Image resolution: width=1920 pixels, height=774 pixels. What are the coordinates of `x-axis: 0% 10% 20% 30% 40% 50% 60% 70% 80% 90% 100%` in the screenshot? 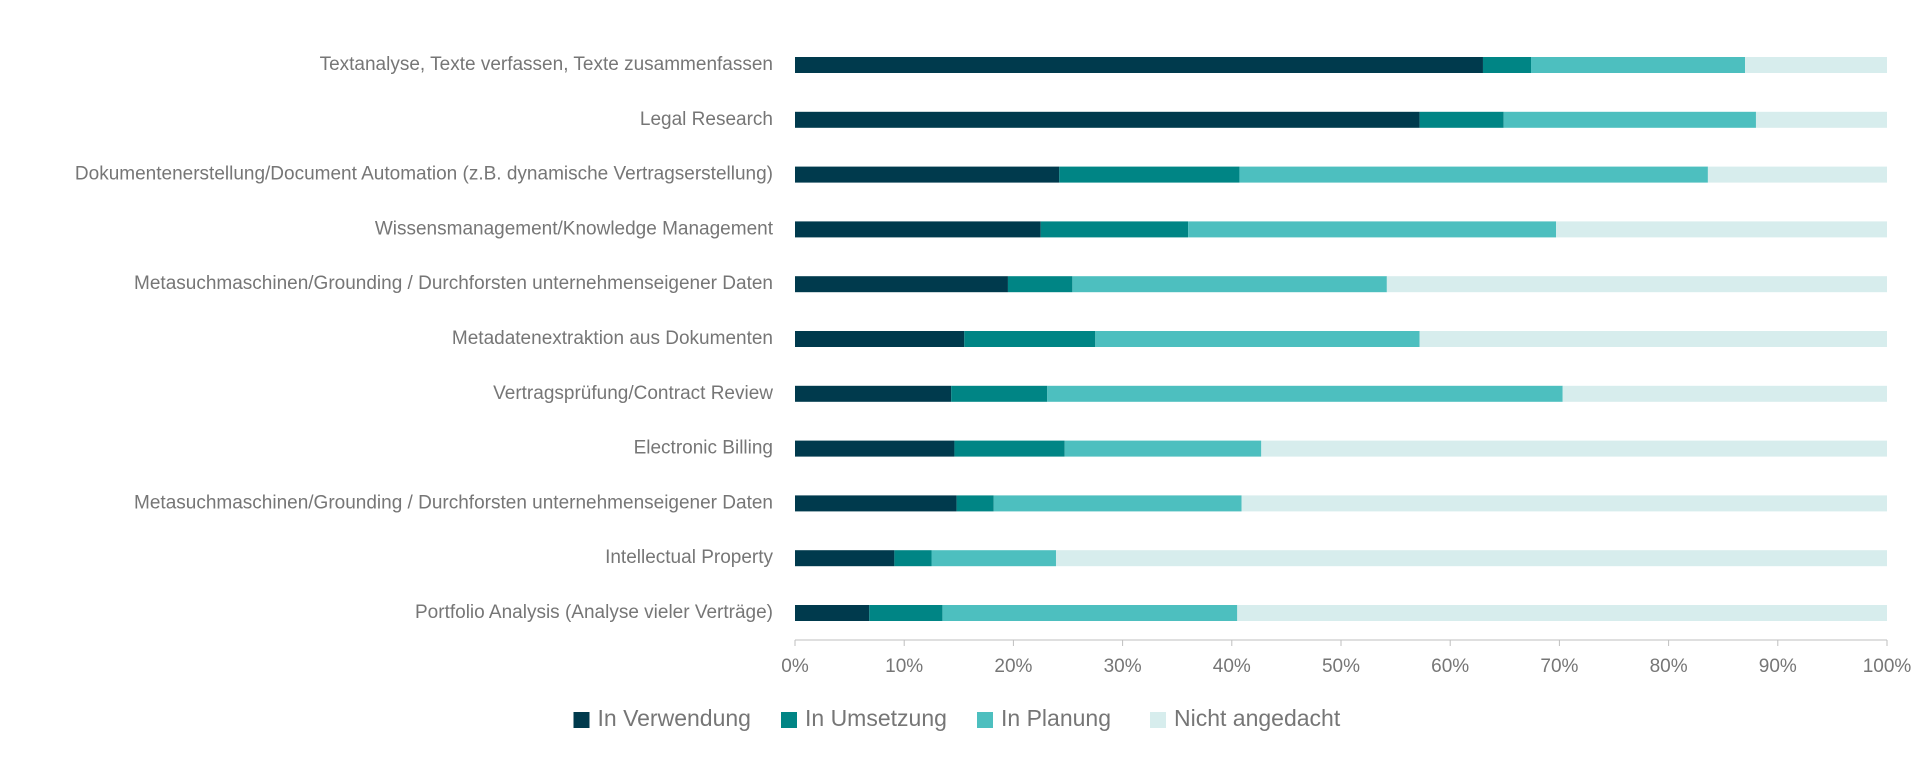 It's located at (1346, 658).